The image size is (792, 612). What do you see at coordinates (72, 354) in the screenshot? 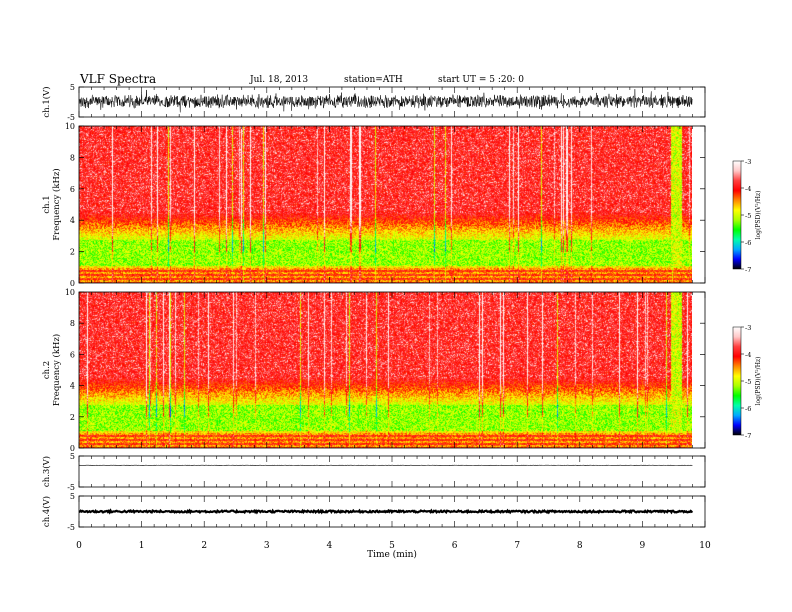
I see `ch2-spectrogram-ytick-label: 6` at bounding box center [72, 354].